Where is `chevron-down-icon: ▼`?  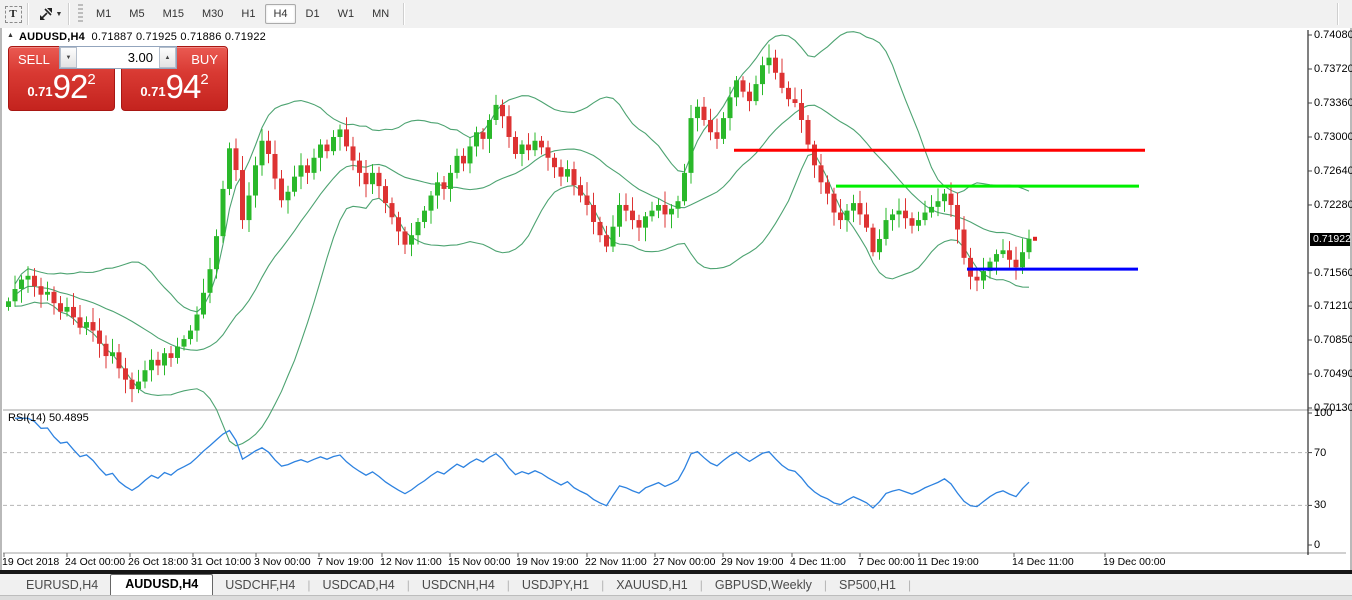 chevron-down-icon: ▼ is located at coordinates (59, 14).